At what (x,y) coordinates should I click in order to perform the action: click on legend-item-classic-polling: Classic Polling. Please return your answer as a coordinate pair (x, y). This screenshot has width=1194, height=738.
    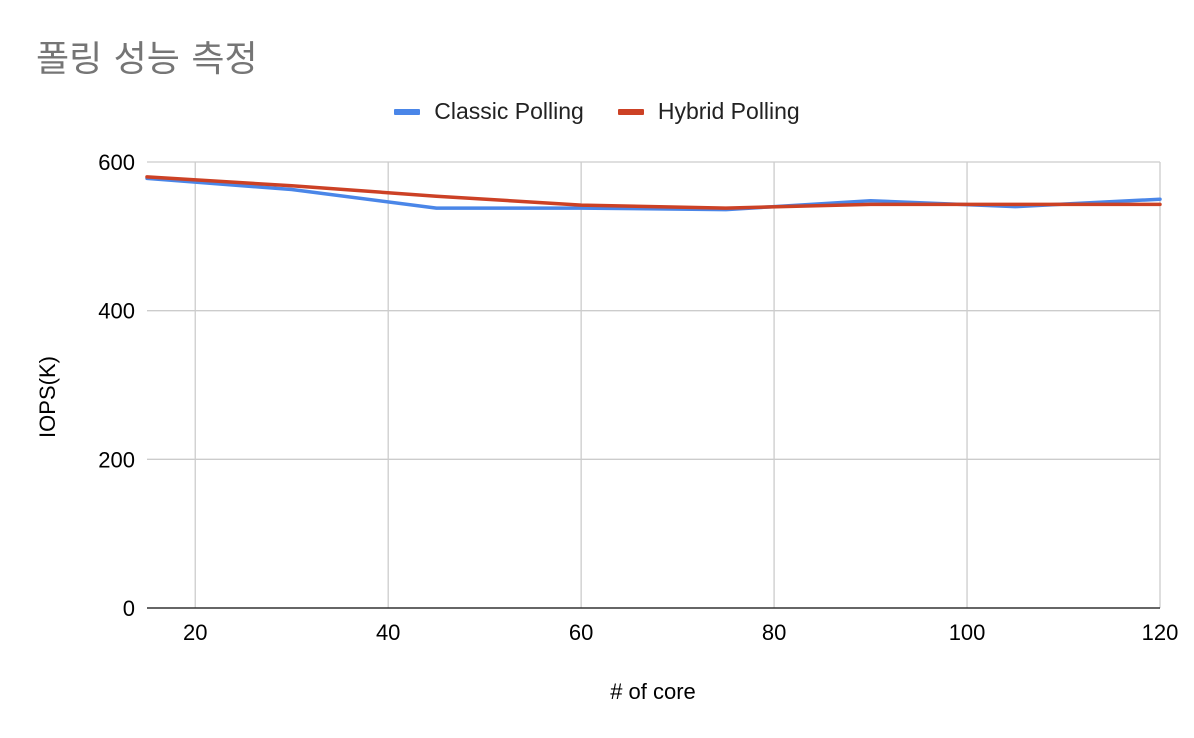
    Looking at the image, I should click on (489, 111).